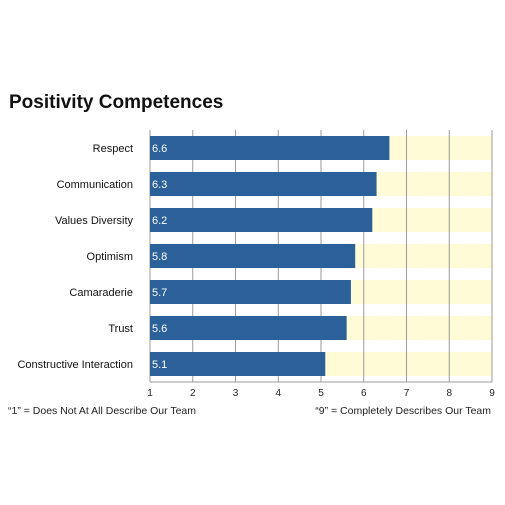 Image resolution: width=505 pixels, height=505 pixels. Describe the element at coordinates (321, 393) in the screenshot. I see `x-tick-label: 5` at that location.